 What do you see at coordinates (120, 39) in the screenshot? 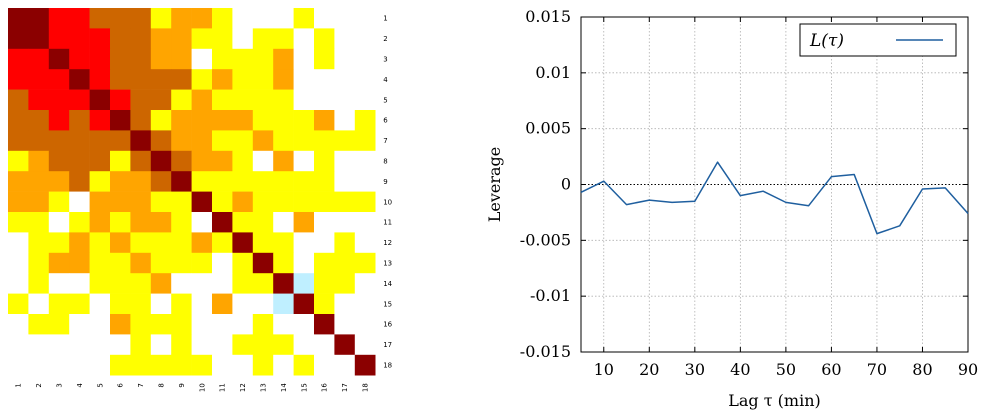
I see `heatmap-cell-r2-c6` at bounding box center [120, 39].